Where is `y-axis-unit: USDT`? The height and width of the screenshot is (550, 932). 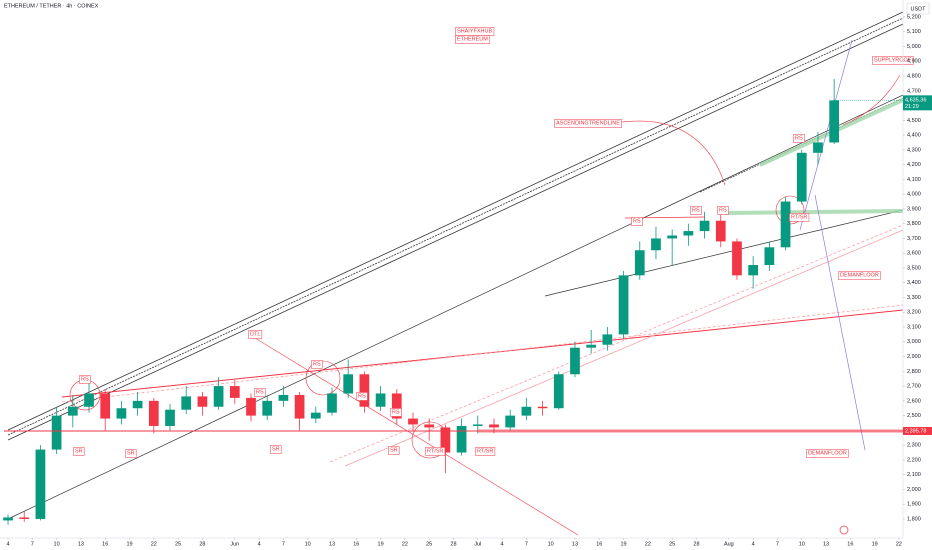 y-axis-unit: USDT is located at coordinates (919, 9).